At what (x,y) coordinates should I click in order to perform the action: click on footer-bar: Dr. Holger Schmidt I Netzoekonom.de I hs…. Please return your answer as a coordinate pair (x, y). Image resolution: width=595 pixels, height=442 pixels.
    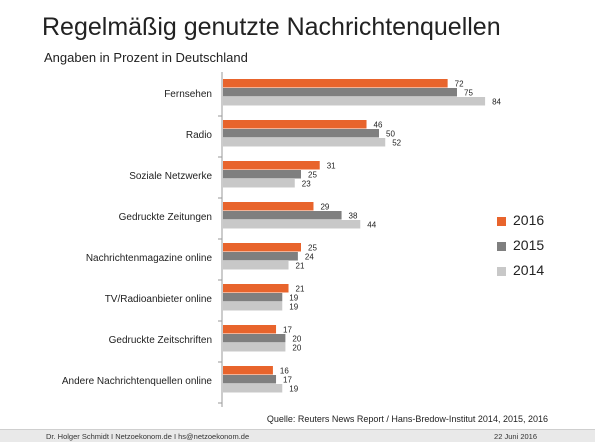
    Looking at the image, I should click on (297, 435).